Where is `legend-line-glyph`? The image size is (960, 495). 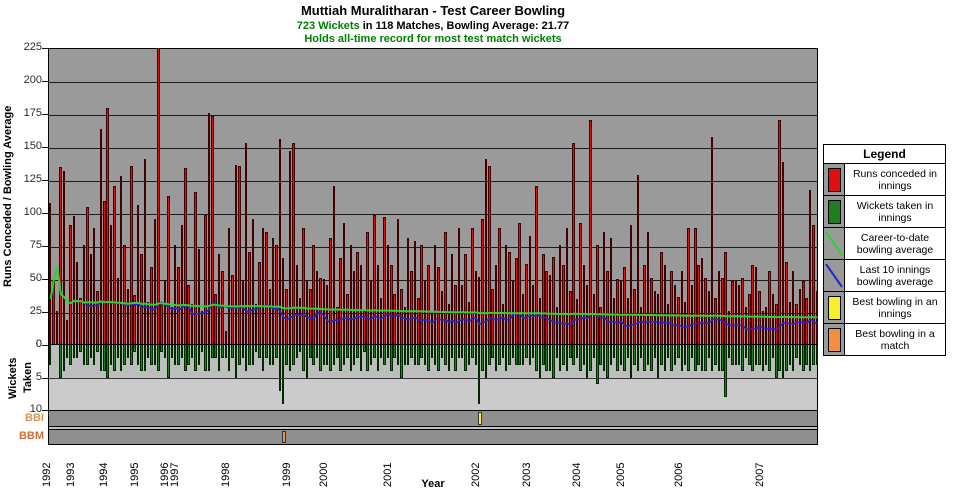 legend-line-glyph is located at coordinates (834, 275).